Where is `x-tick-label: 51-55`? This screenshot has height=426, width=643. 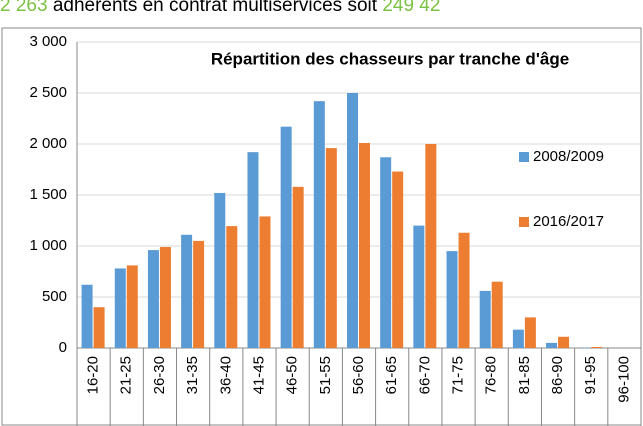
x-tick-label: 51-55 is located at coordinates (325, 375).